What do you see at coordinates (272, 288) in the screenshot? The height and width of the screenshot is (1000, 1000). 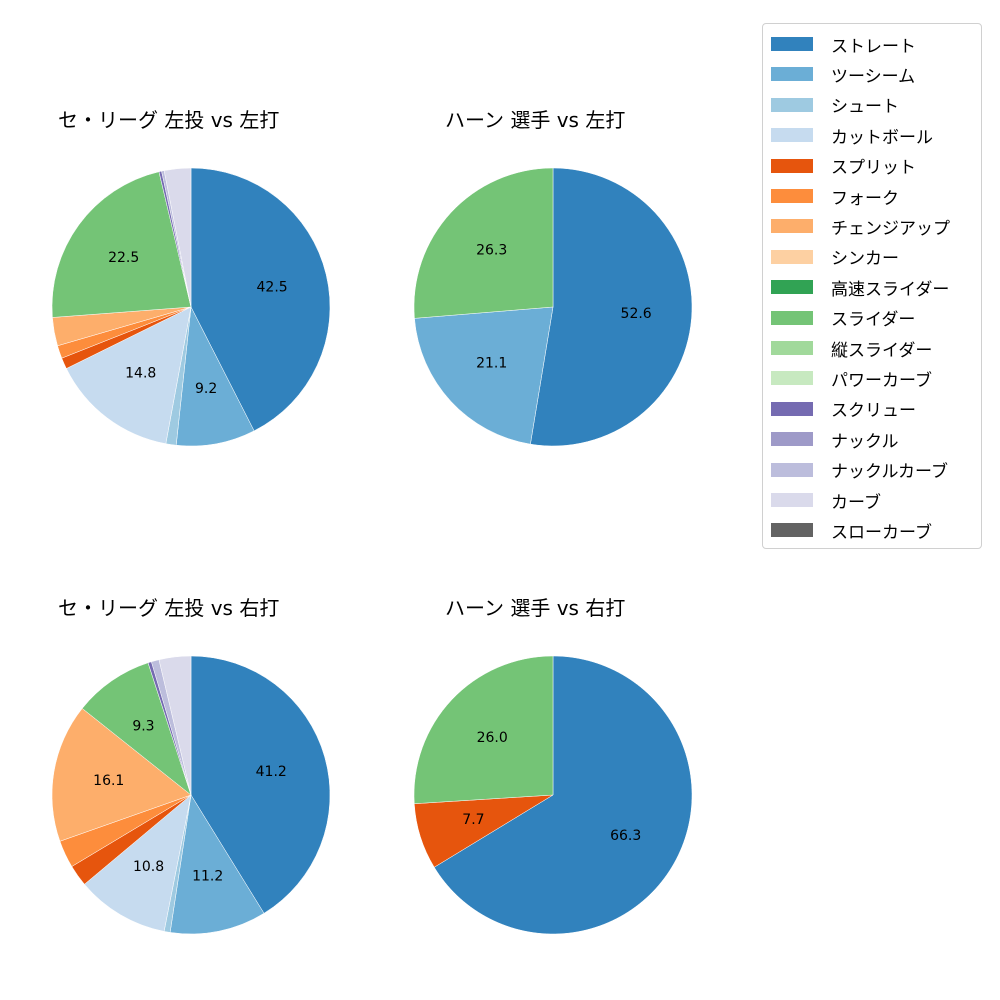 I see `slice-value-label: 42.5` at bounding box center [272, 288].